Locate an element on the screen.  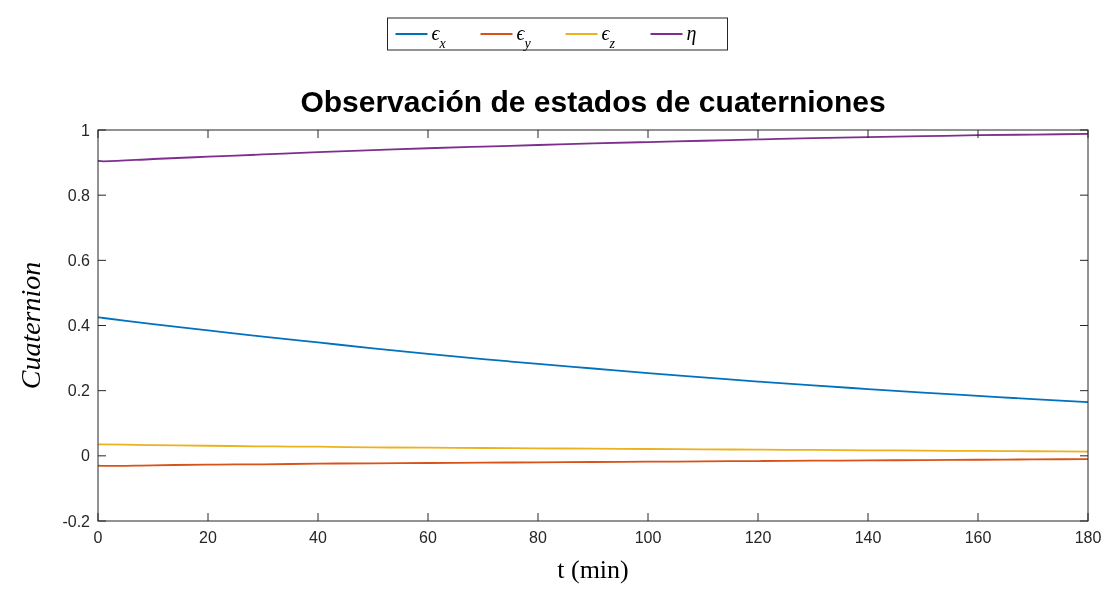
legend-label: η is located at coordinates (691, 33).